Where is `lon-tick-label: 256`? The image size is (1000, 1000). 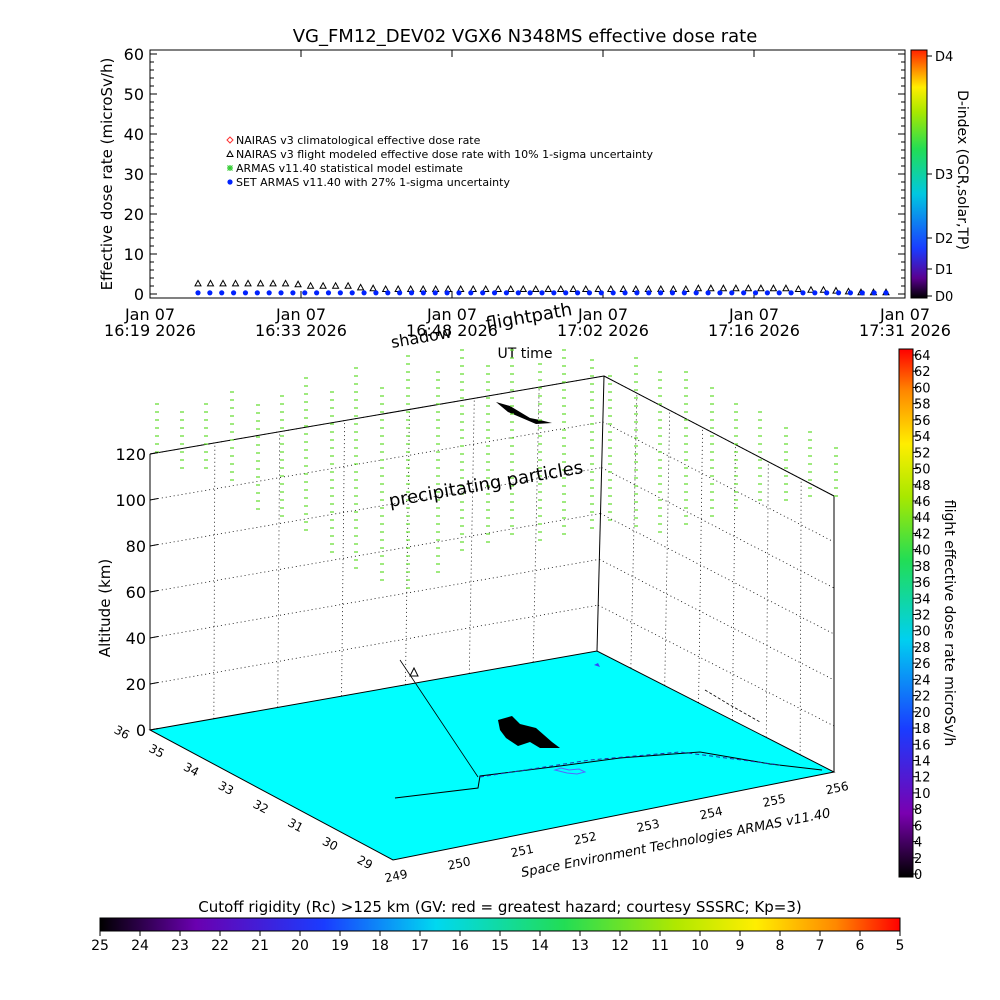
lon-tick-label: 256 is located at coordinates (837, 788).